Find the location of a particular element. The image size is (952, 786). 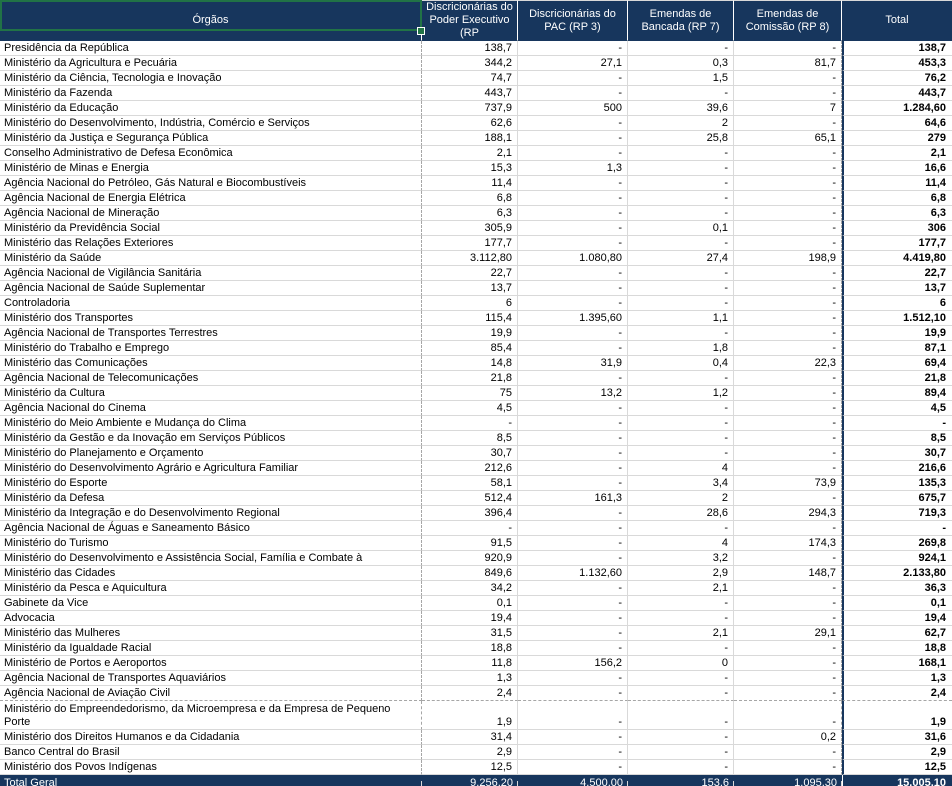

cell-total: 6,8 is located at coordinates (897, 198).